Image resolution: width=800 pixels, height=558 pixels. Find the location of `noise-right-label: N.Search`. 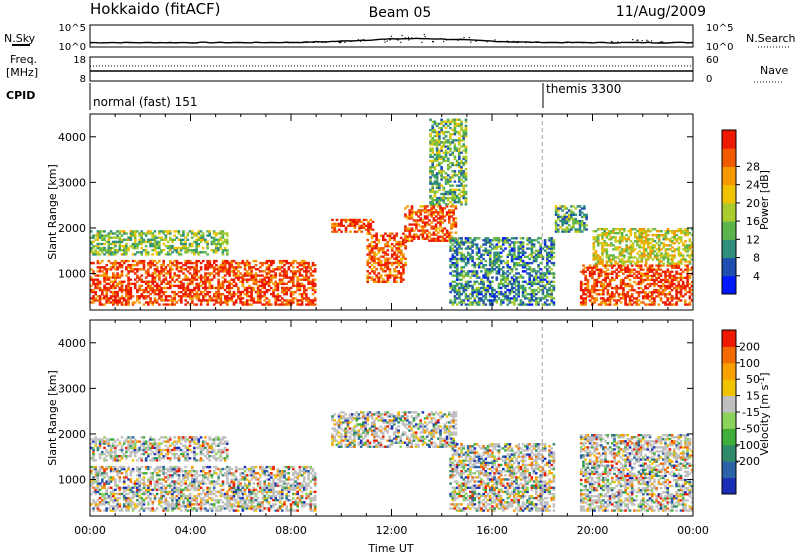

noise-right-label: N.Search is located at coordinates (771, 38).